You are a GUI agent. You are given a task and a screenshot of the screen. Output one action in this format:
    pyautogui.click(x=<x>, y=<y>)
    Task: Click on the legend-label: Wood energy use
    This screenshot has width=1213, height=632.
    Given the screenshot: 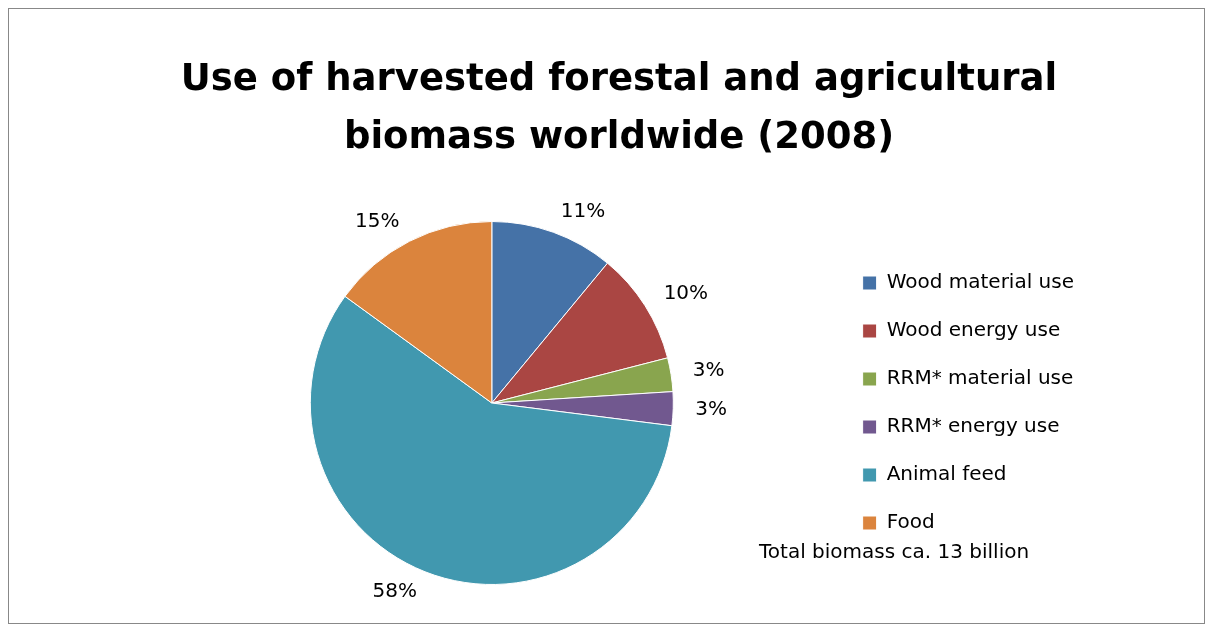 What is the action you would take?
    pyautogui.click(x=973, y=329)
    